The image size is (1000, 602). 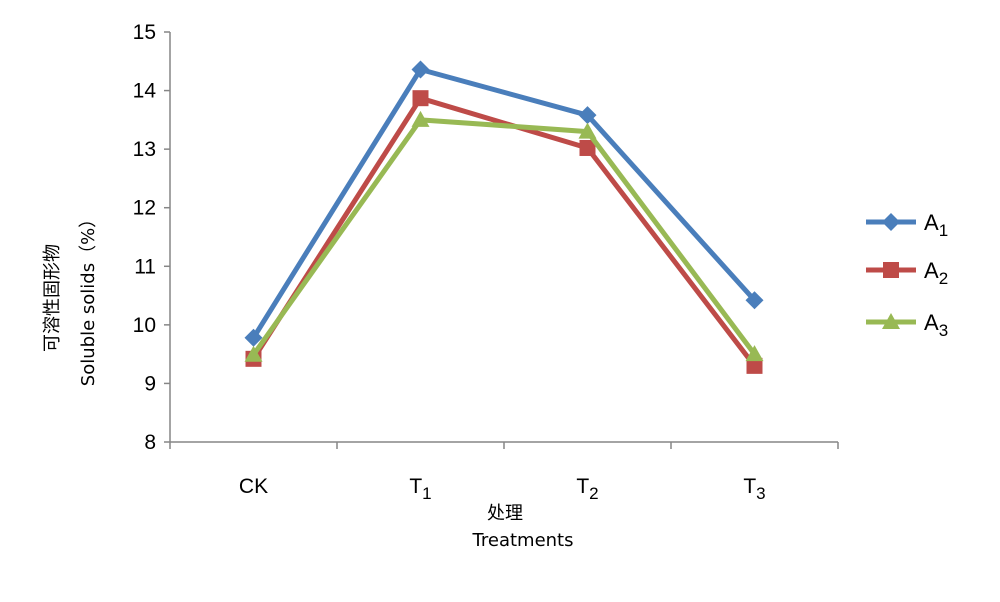 I want to click on data-point-A1-T2, so click(x=587, y=115).